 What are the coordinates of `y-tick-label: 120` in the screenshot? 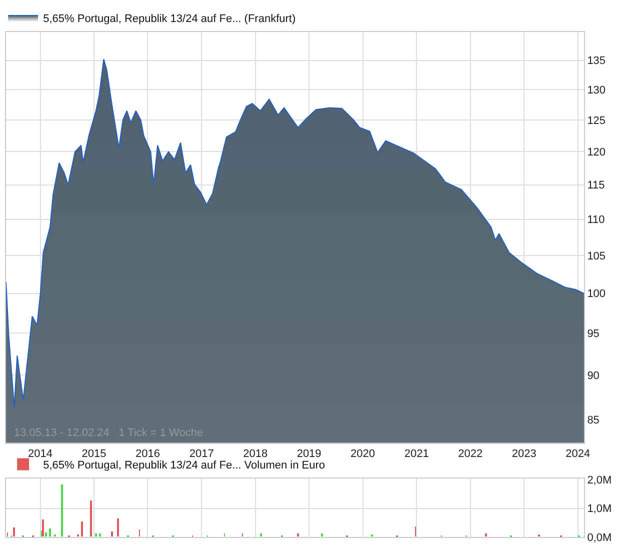 It's located at (596, 152).